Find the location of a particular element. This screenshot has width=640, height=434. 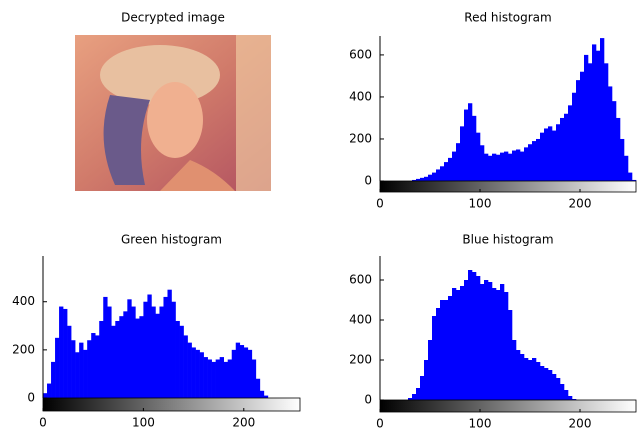

colorbar is located at coordinates (171, 404).